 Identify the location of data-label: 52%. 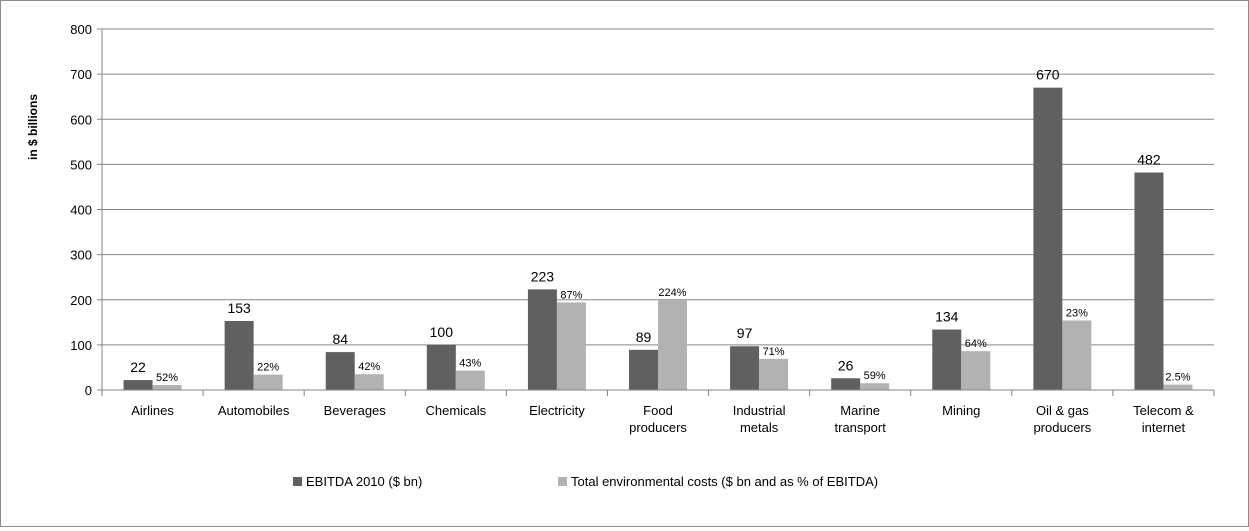
(167, 378).